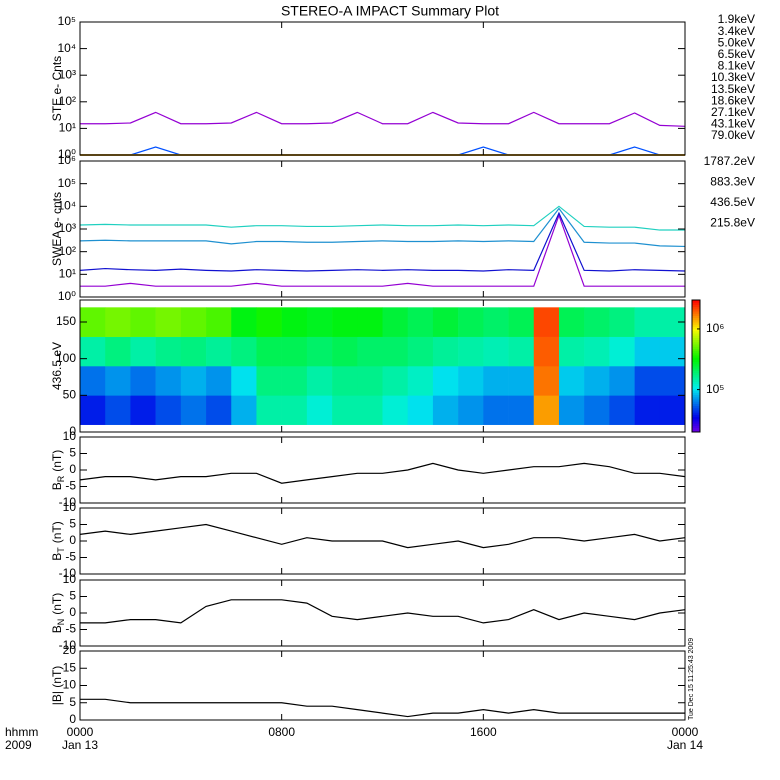  What do you see at coordinates (58, 613) in the screenshot?
I see `y-axis-label: BN (nT)` at bounding box center [58, 613].